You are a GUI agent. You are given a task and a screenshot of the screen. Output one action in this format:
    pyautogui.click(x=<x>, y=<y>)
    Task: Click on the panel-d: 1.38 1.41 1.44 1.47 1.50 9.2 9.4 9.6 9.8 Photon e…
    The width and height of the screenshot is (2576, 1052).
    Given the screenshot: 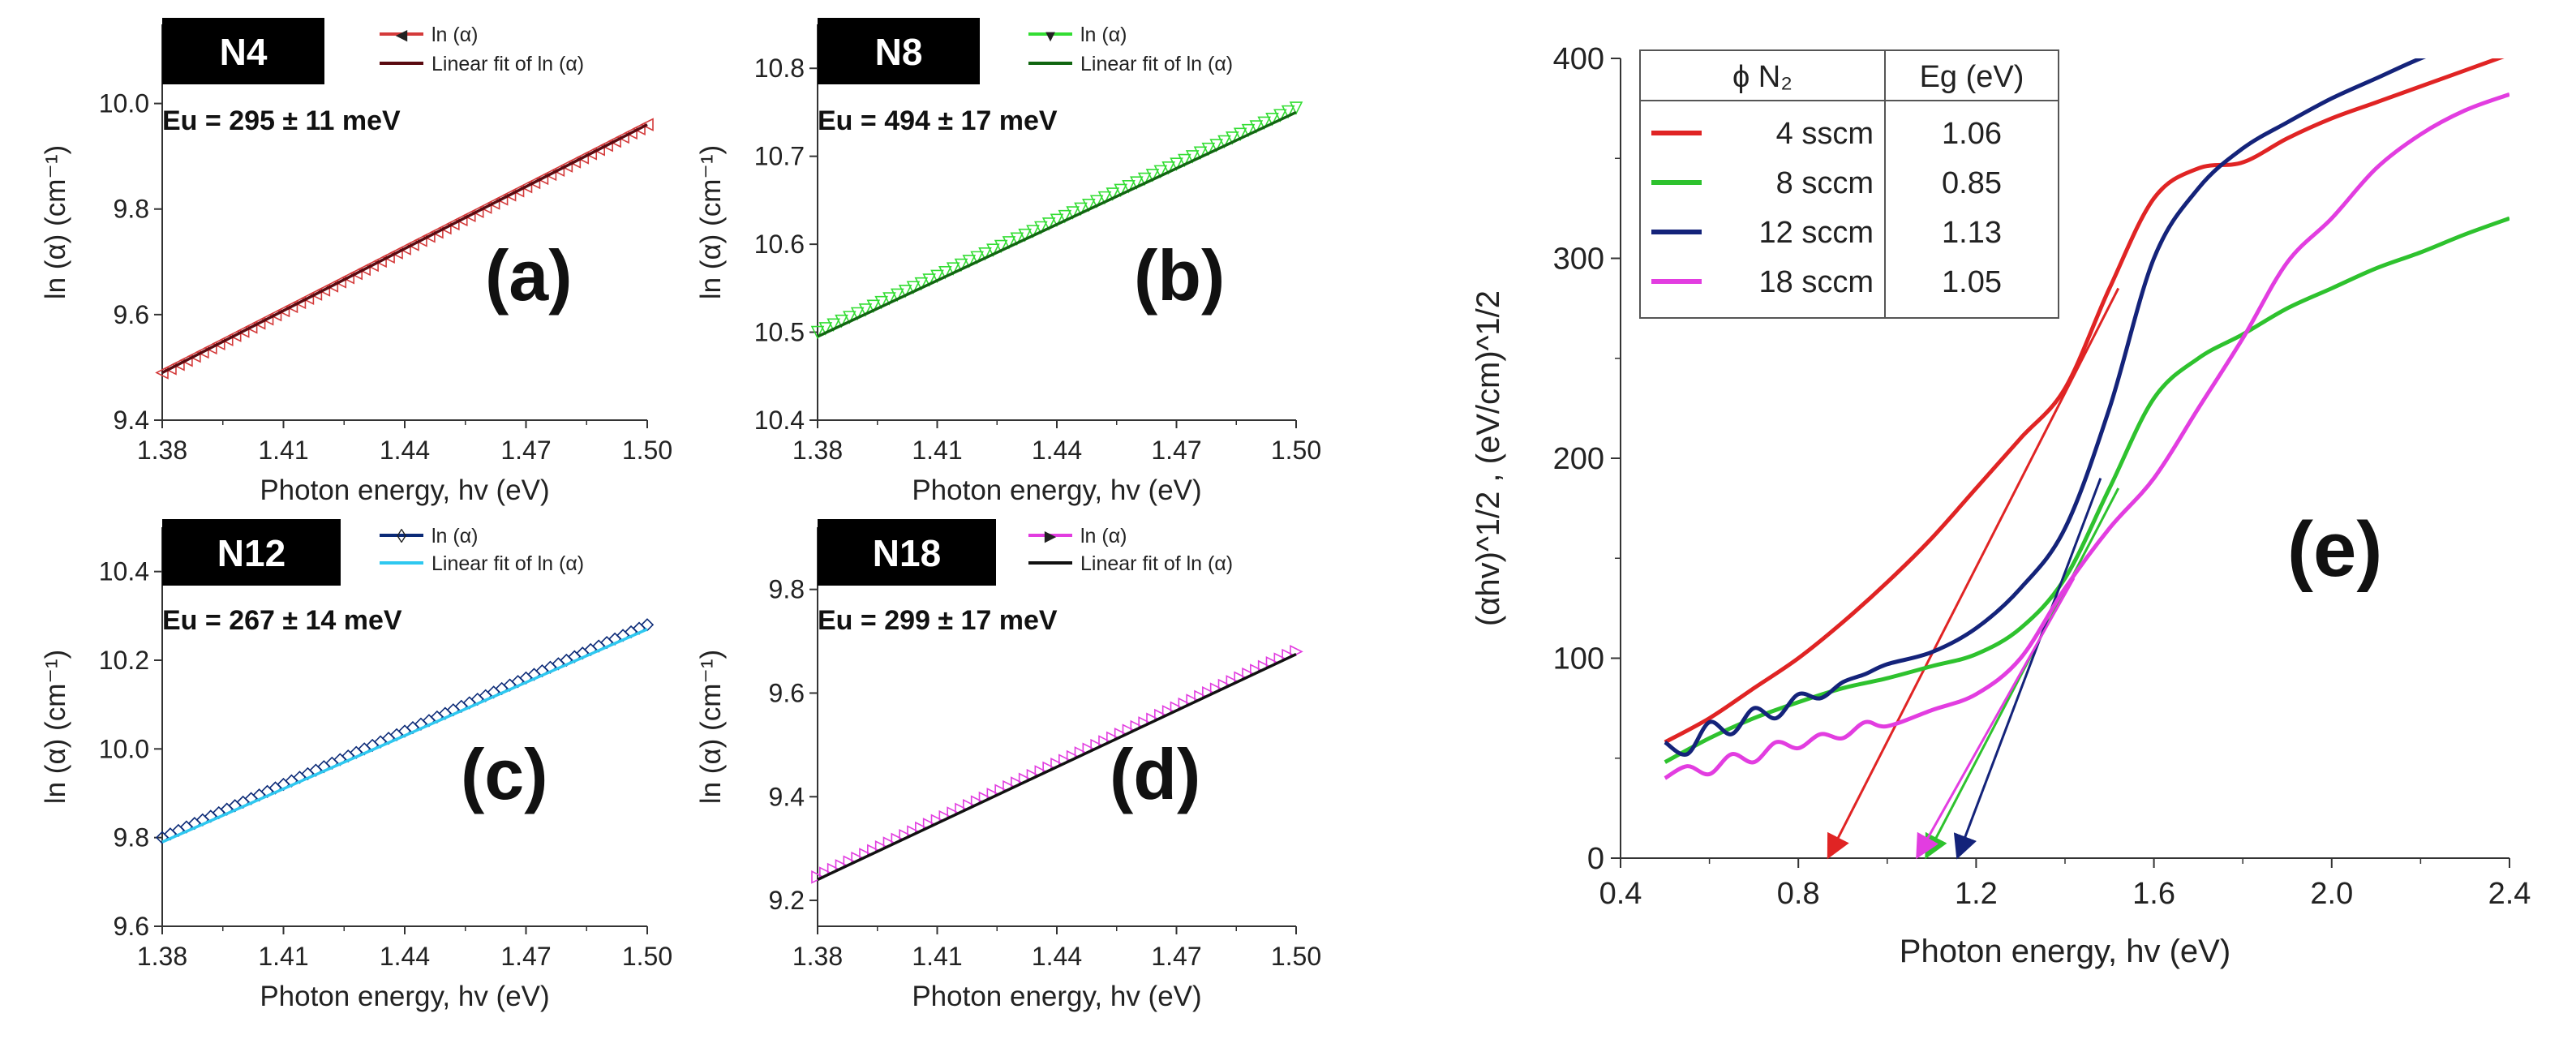 What is the action you would take?
    pyautogui.click(x=1008, y=766)
    